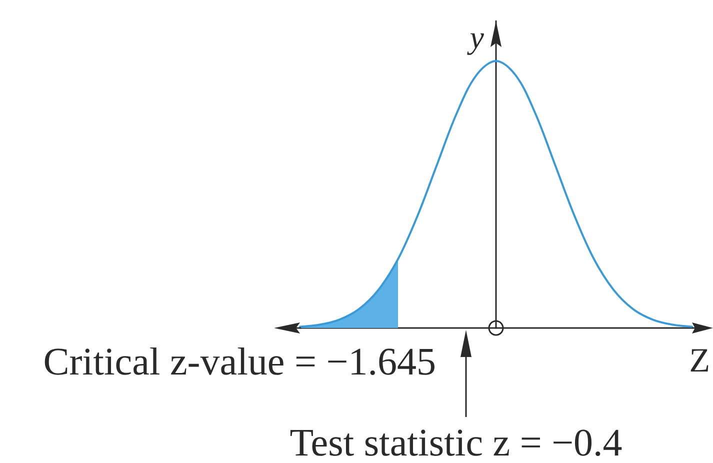 This screenshot has height=463, width=713. I want to click on text: Critical z-value = −1.645, so click(239, 362).